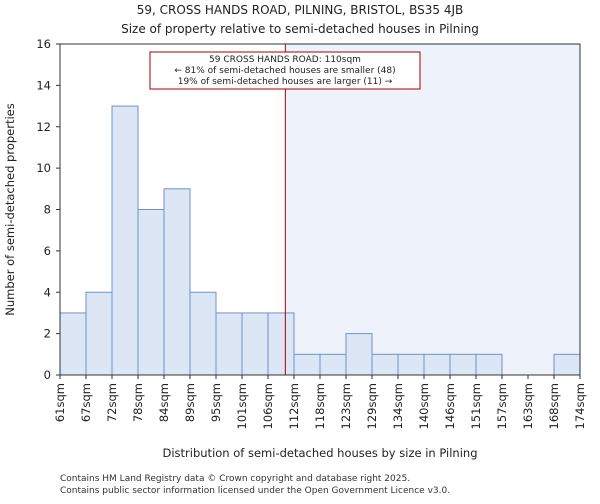  I want to click on bar-123sqm, so click(359, 354).